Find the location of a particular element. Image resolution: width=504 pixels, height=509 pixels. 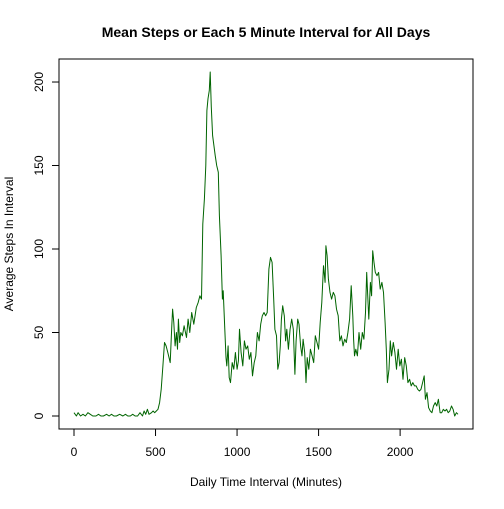

x-axis: 0 500 1000 1500 2000 is located at coordinates (242, 443).